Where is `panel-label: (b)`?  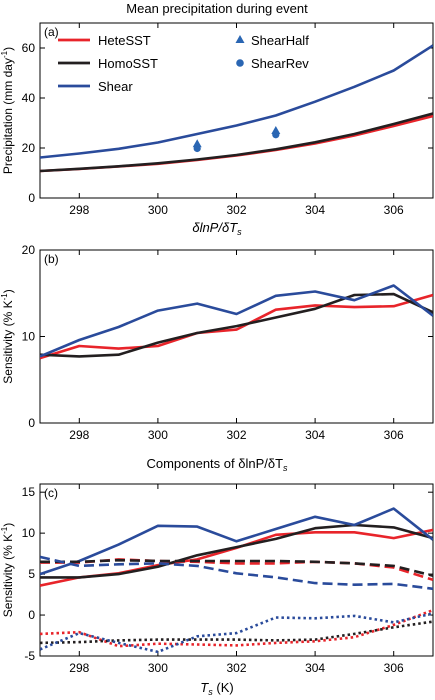 panel-label: (b) is located at coordinates (51, 259).